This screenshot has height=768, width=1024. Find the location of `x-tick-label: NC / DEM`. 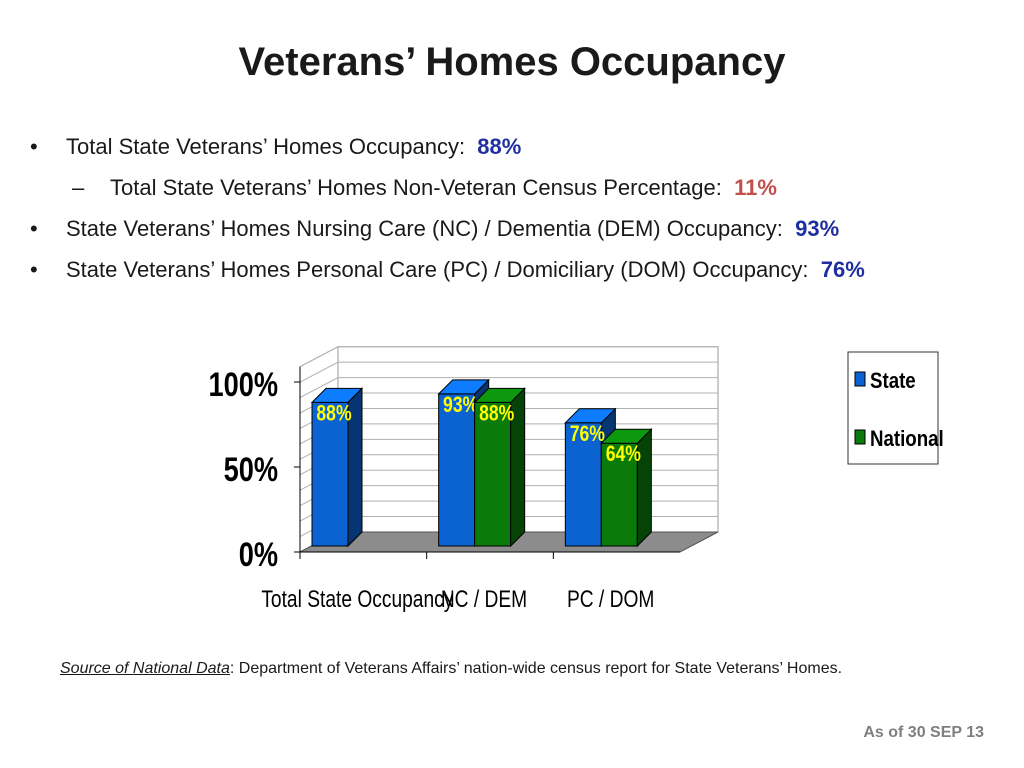

x-tick-label: NC / DEM is located at coordinates (484, 599).